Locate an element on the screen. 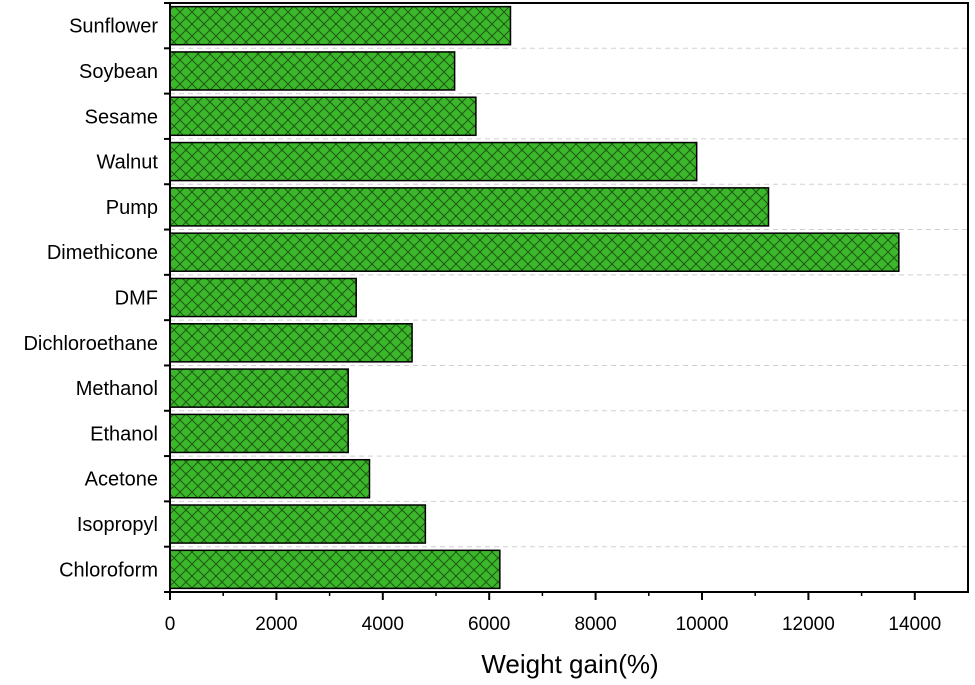 The height and width of the screenshot is (685, 975). x-tick-label: 6000 is located at coordinates (489, 624).